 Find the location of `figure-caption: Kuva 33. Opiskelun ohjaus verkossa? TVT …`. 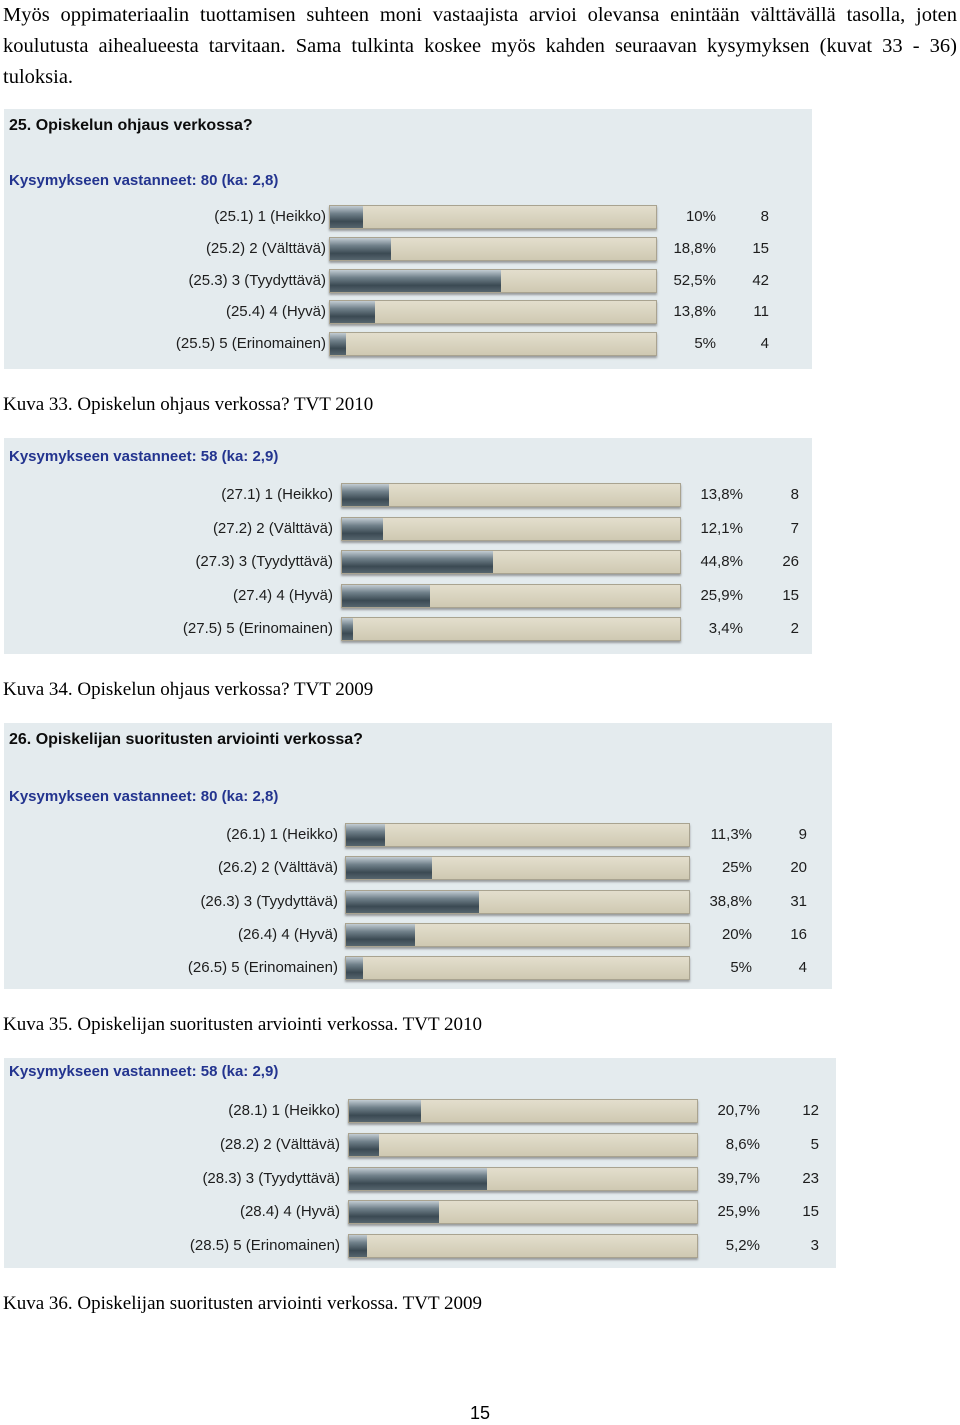

figure-caption: Kuva 33. Opiskelun ohjaus verkossa? TVT … is located at coordinates (188, 404).